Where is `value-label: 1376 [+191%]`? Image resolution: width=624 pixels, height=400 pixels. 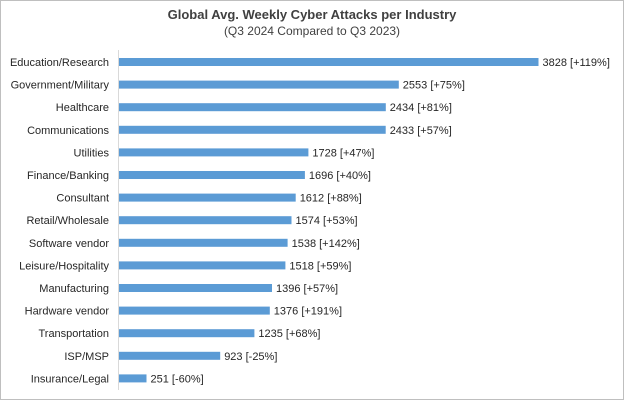 value-label: 1376 [+191%] is located at coordinates (308, 312).